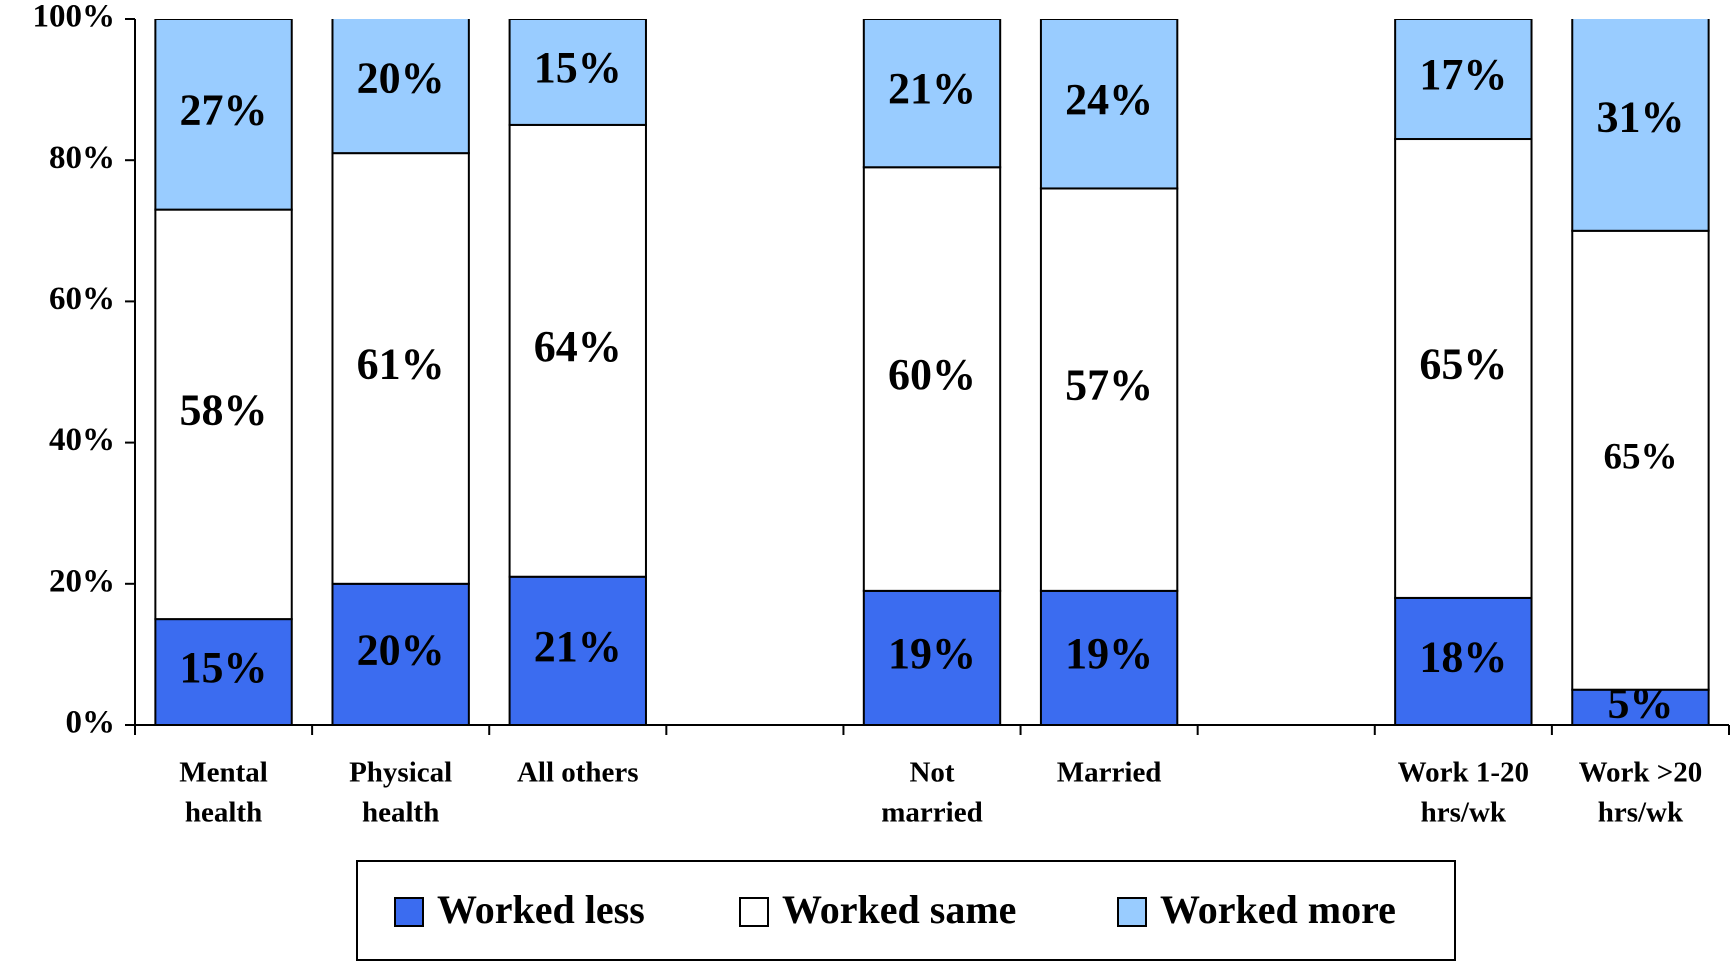 This screenshot has height=963, width=1731. Describe the element at coordinates (578, 346) in the screenshot. I see `data-label: 64%` at that location.